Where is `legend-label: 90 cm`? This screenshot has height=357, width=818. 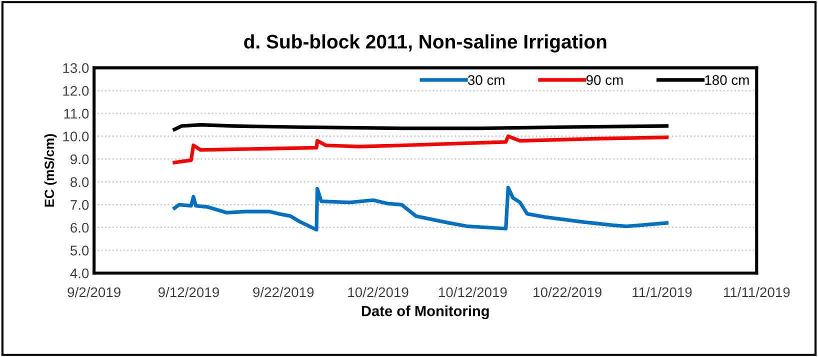 legend-label: 90 cm is located at coordinates (604, 80).